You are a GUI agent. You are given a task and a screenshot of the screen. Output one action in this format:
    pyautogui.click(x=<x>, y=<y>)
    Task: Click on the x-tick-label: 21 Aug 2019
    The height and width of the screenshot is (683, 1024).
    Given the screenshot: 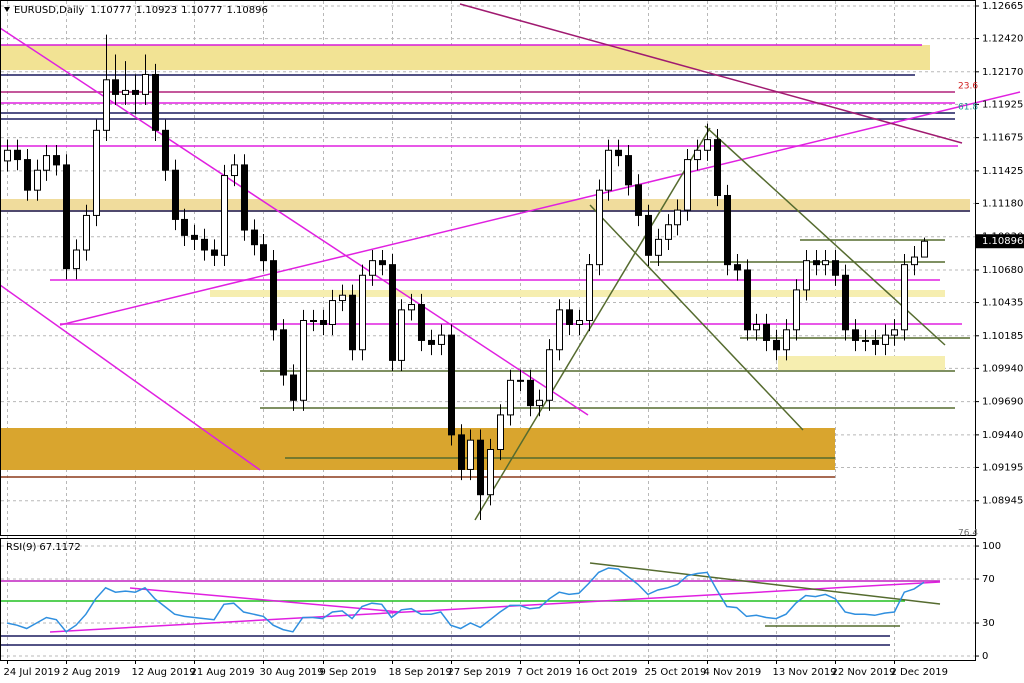 What is the action you would take?
    pyautogui.click(x=223, y=672)
    